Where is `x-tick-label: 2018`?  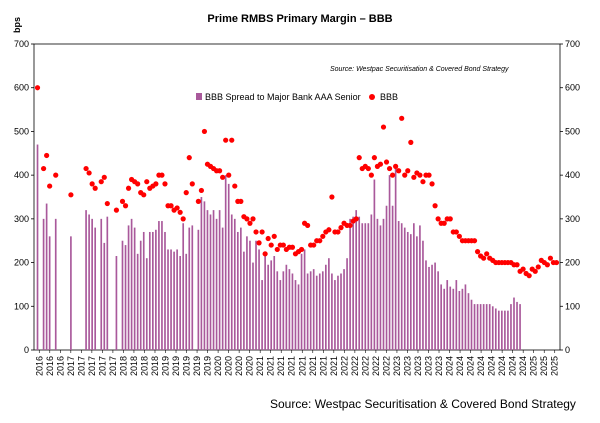 x-tick-label: 2018 is located at coordinates (155, 366).